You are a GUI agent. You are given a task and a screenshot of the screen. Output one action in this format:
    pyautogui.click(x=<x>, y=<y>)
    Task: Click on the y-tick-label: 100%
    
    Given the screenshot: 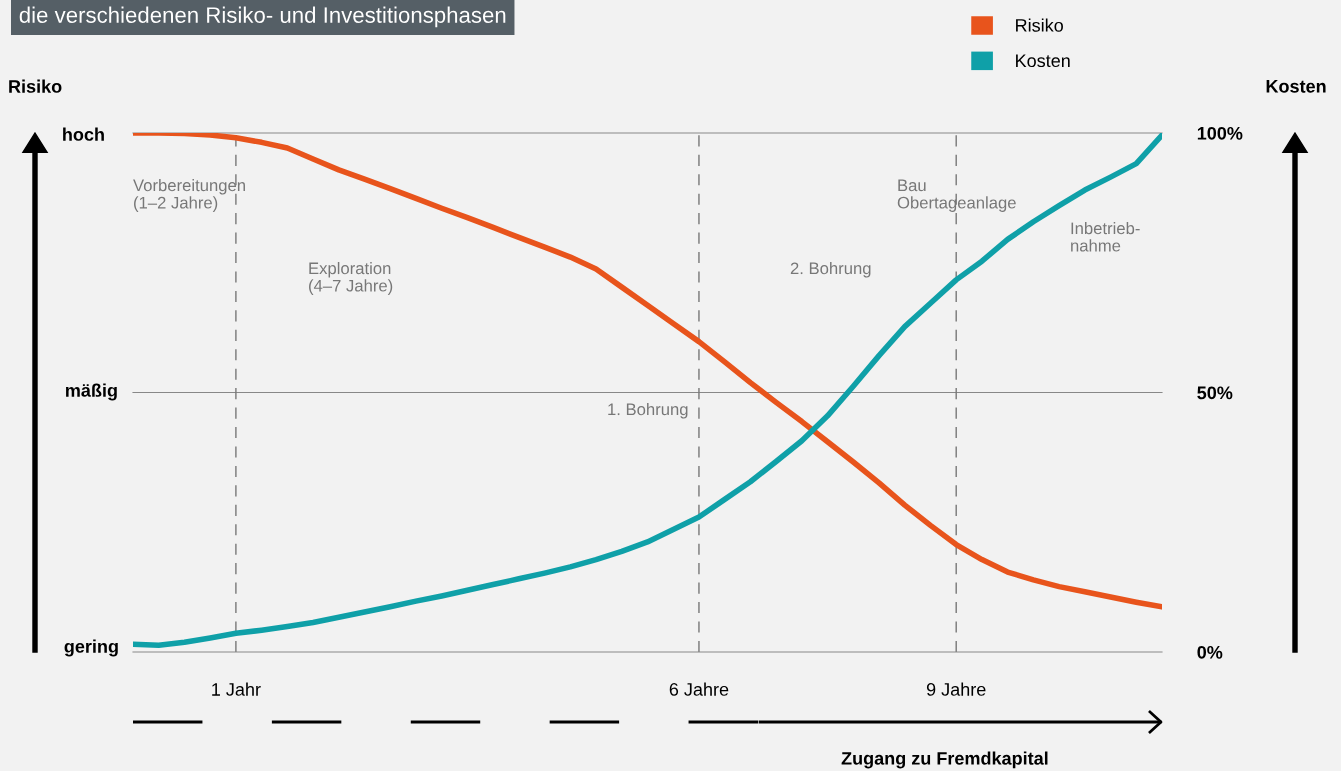 What is the action you would take?
    pyautogui.click(x=1220, y=133)
    